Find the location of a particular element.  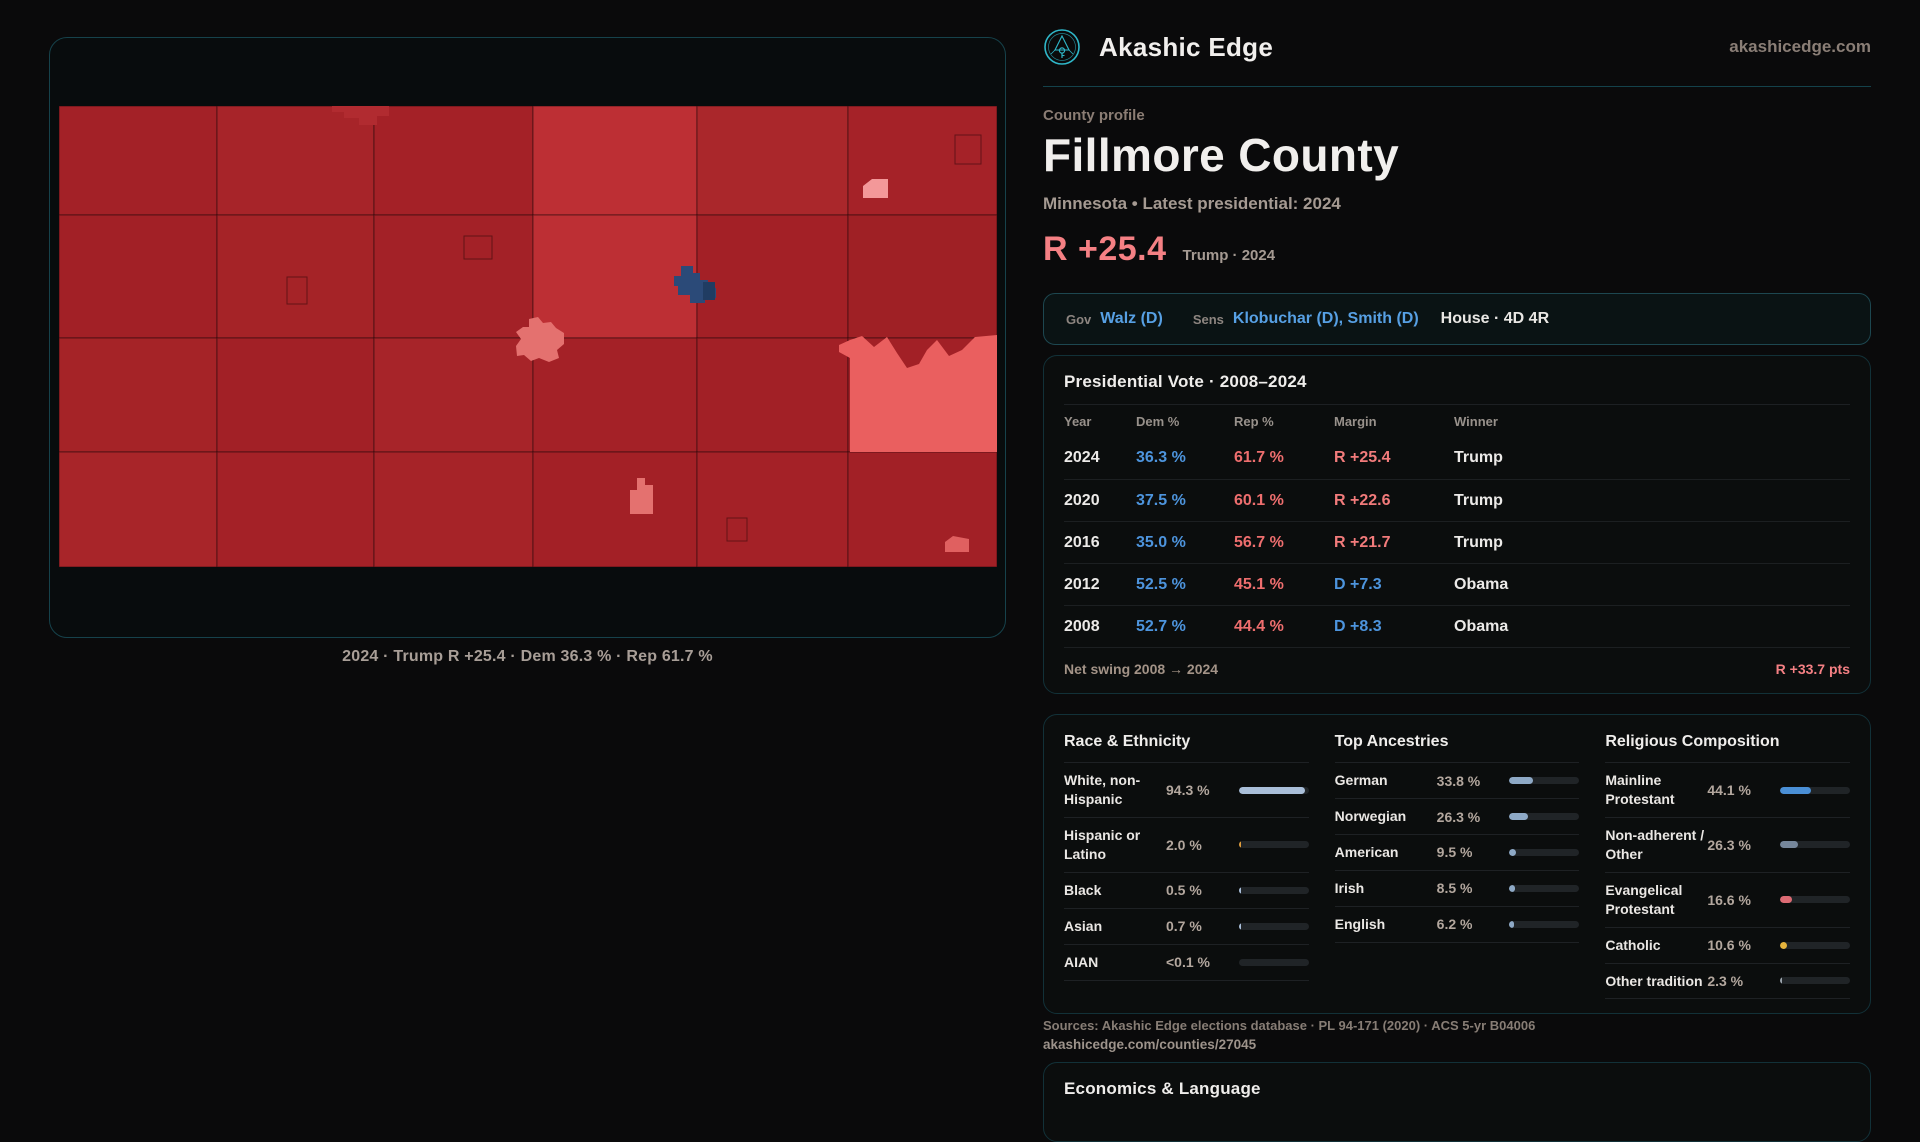

demographic-value: 8.5 % is located at coordinates (1454, 888).